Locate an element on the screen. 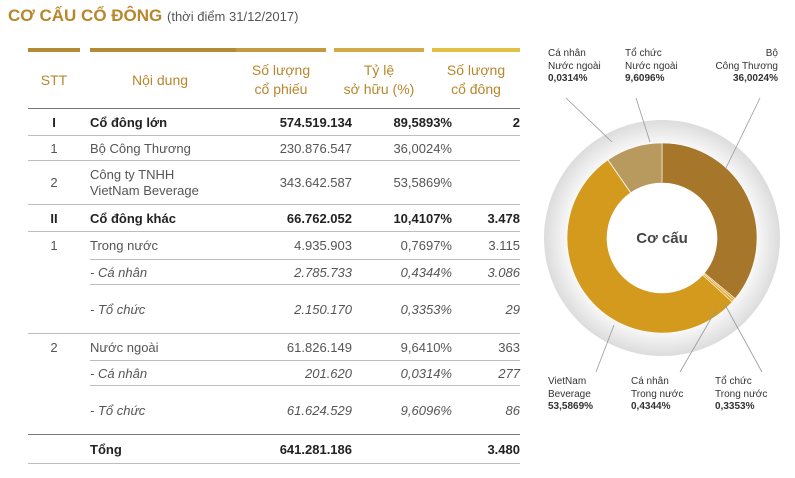 Image resolution: width=795 pixels, height=478 pixels. donut-slice-cá-nhân-trong-nước is located at coordinates (718, 288).